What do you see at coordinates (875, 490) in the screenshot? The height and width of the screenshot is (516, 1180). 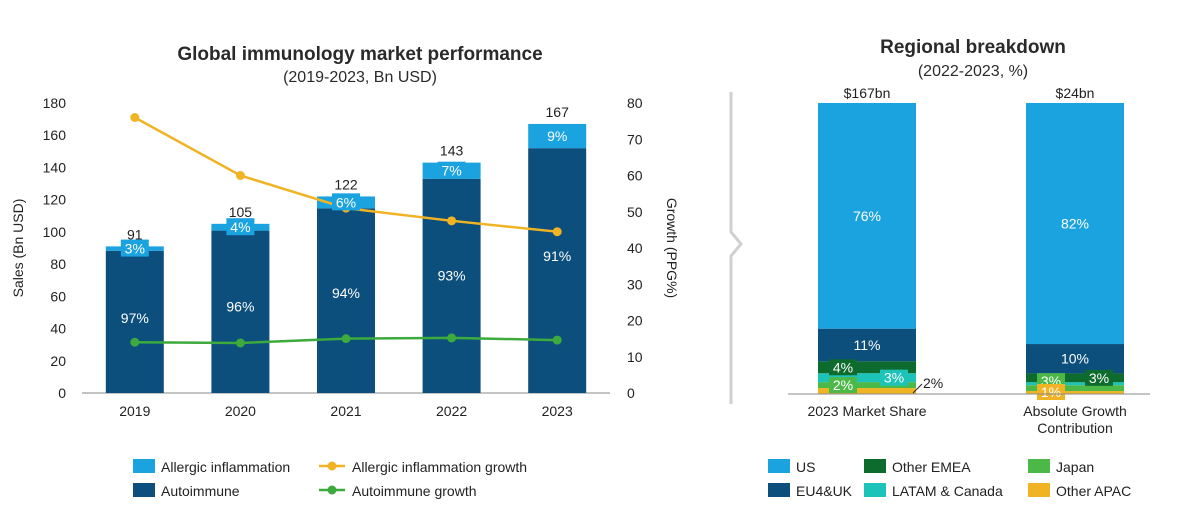 I see `legend-swatch-latam-canada` at bounding box center [875, 490].